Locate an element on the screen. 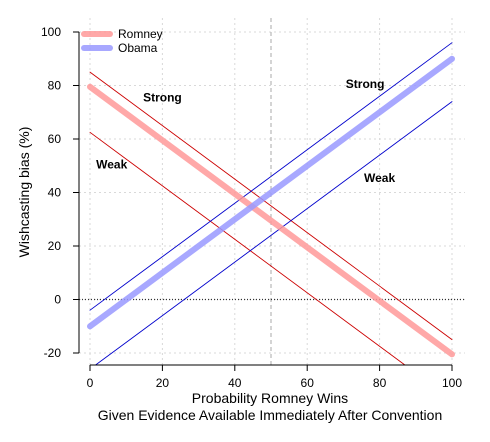 This screenshot has height=442, width=490. x-tick-label: 80 is located at coordinates (380, 383).